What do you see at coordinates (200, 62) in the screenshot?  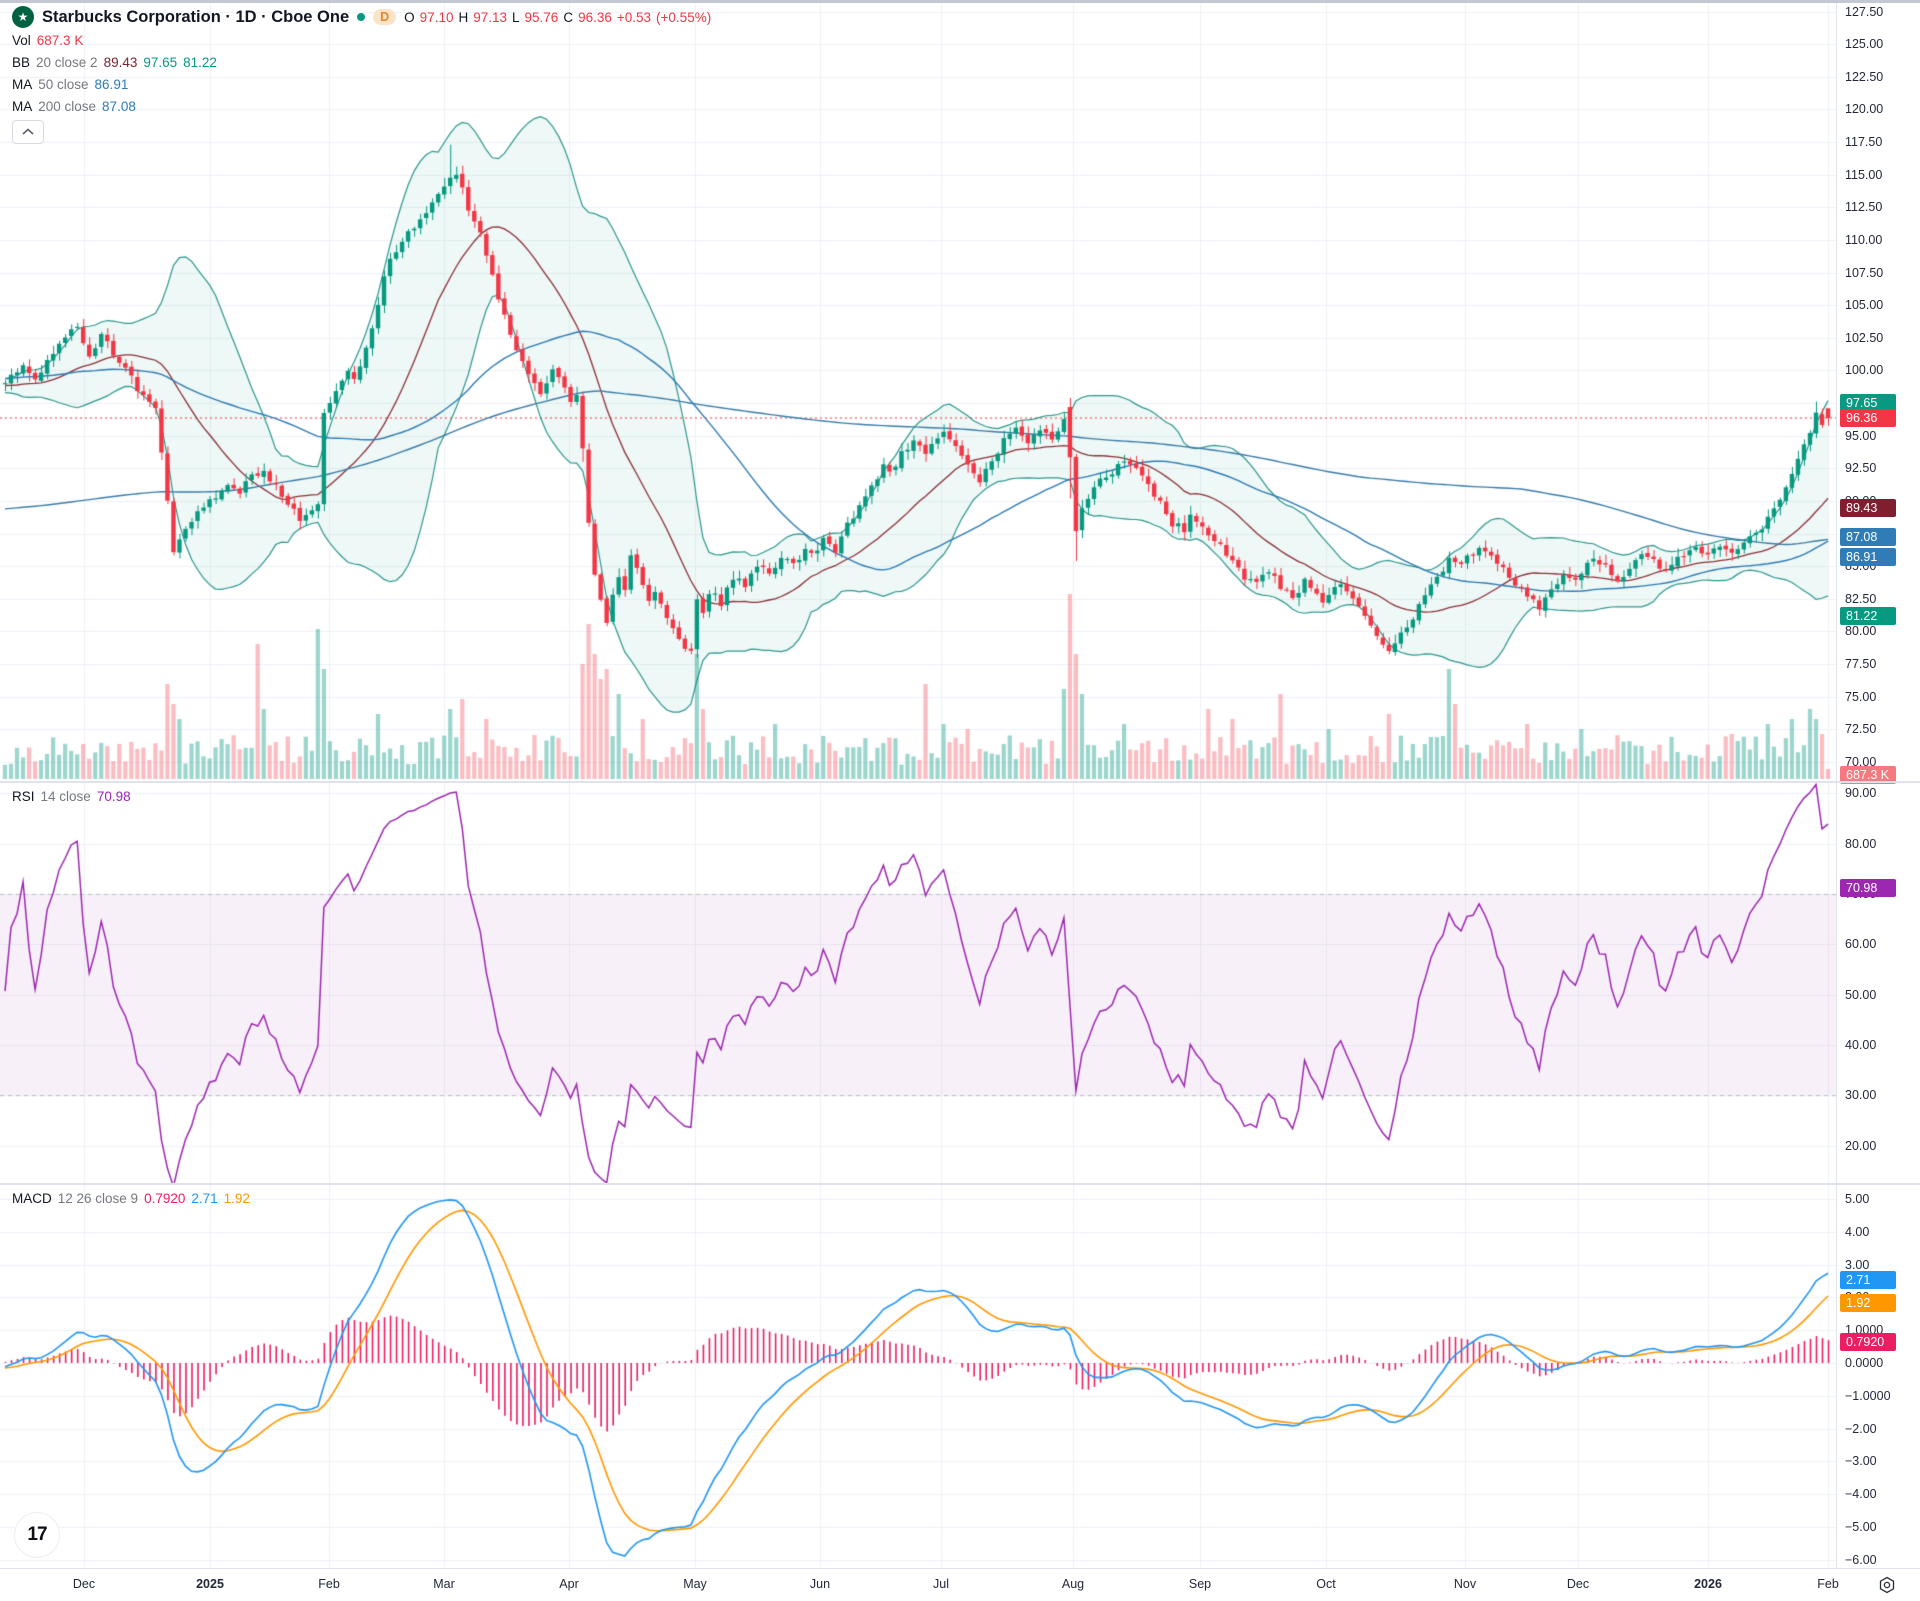 I see `bb-lower-value: 81.22` at bounding box center [200, 62].